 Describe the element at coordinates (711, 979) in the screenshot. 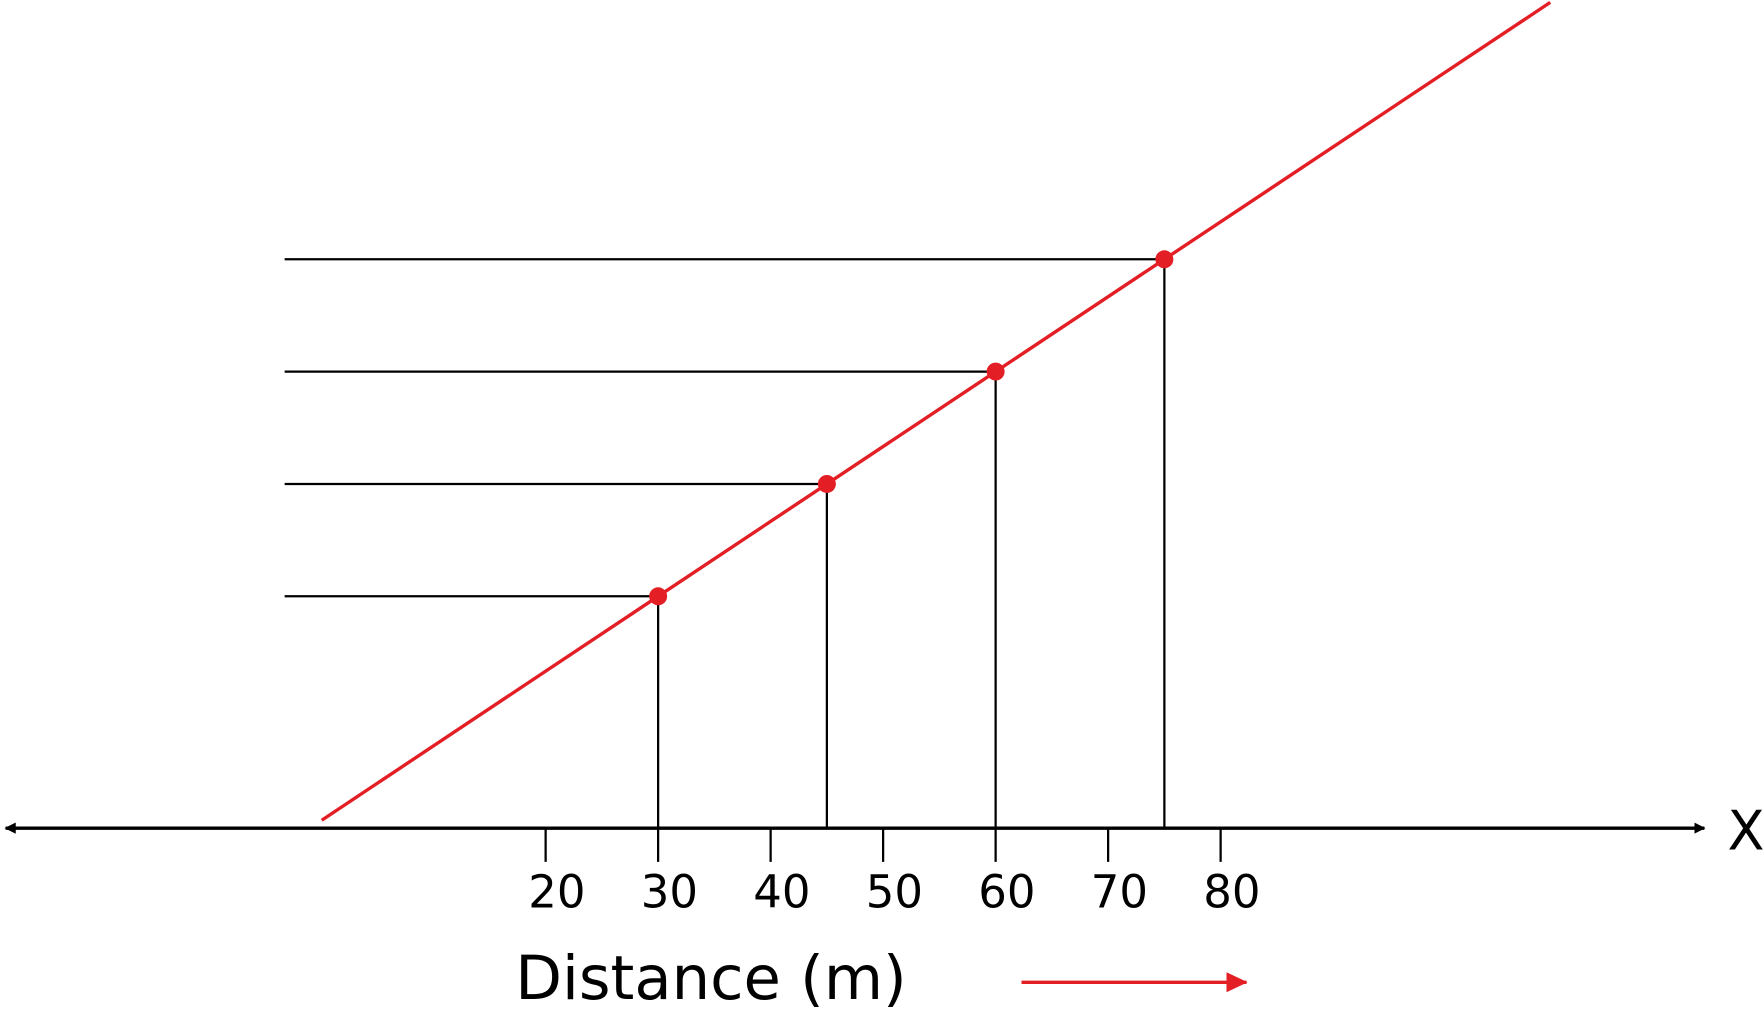

I see `x-axis-label: Distance (m)` at that location.